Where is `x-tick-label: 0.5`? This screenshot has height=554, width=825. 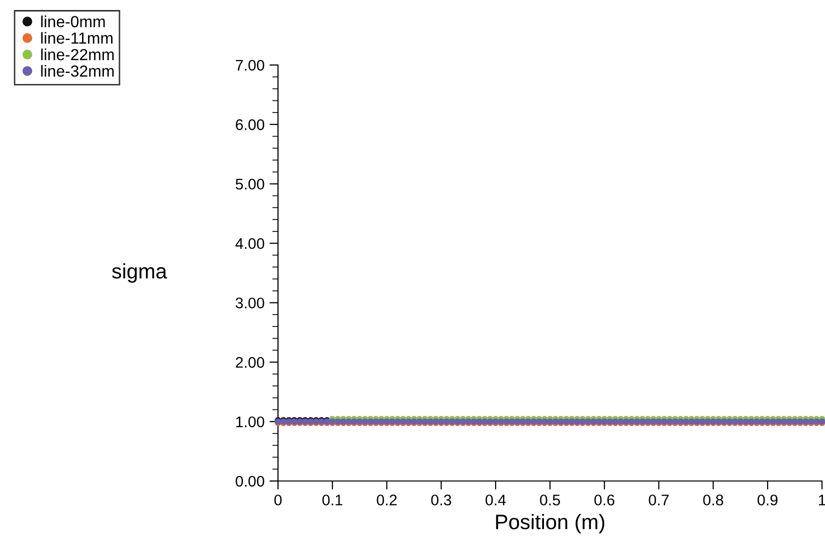 x-tick-label: 0.5 is located at coordinates (550, 500).